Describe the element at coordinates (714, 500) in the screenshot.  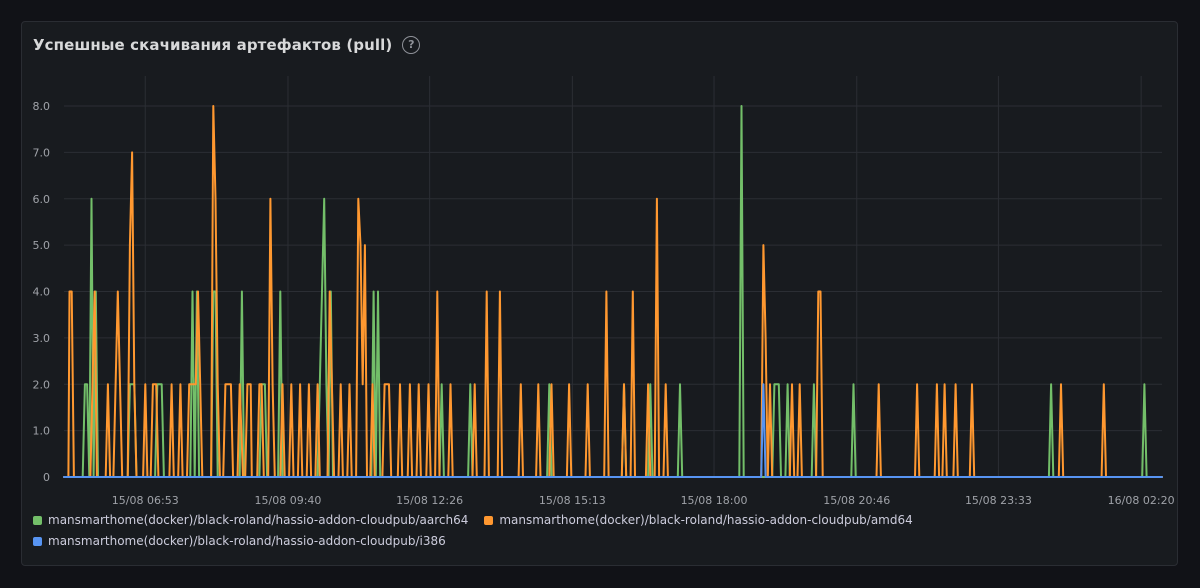
I see `x-tick-label: 15/08 18:00` at that location.